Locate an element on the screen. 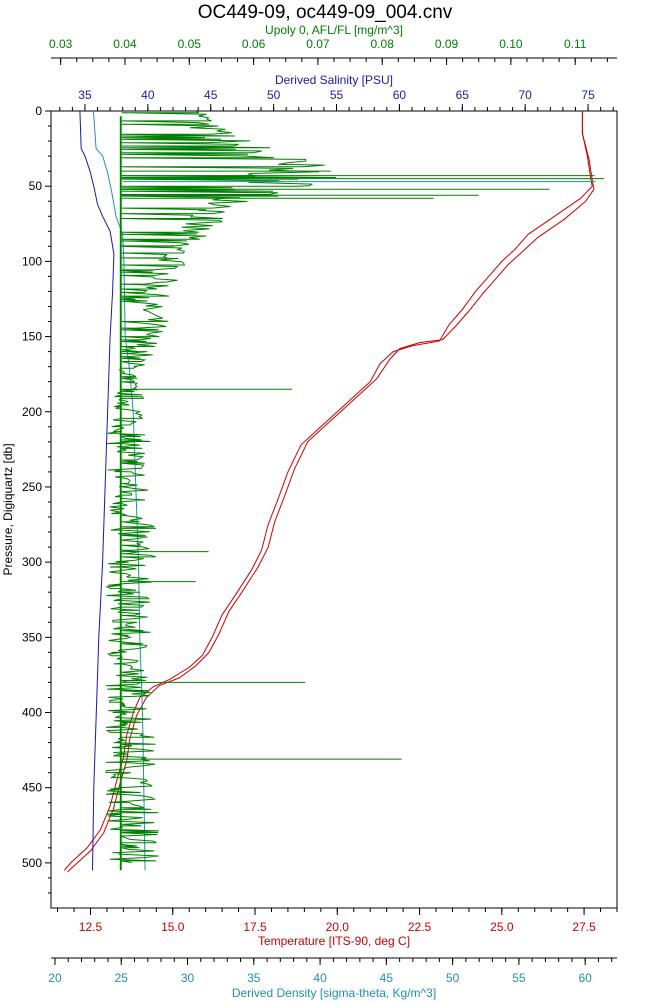  pressure-tick-label: 350 is located at coordinates (32, 637).